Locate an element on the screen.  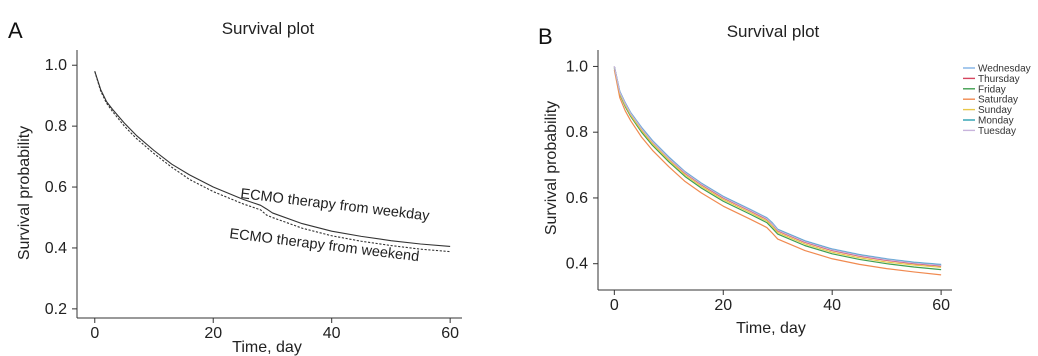
panel-b-y-tick-label: 1.0 is located at coordinates (577, 66).